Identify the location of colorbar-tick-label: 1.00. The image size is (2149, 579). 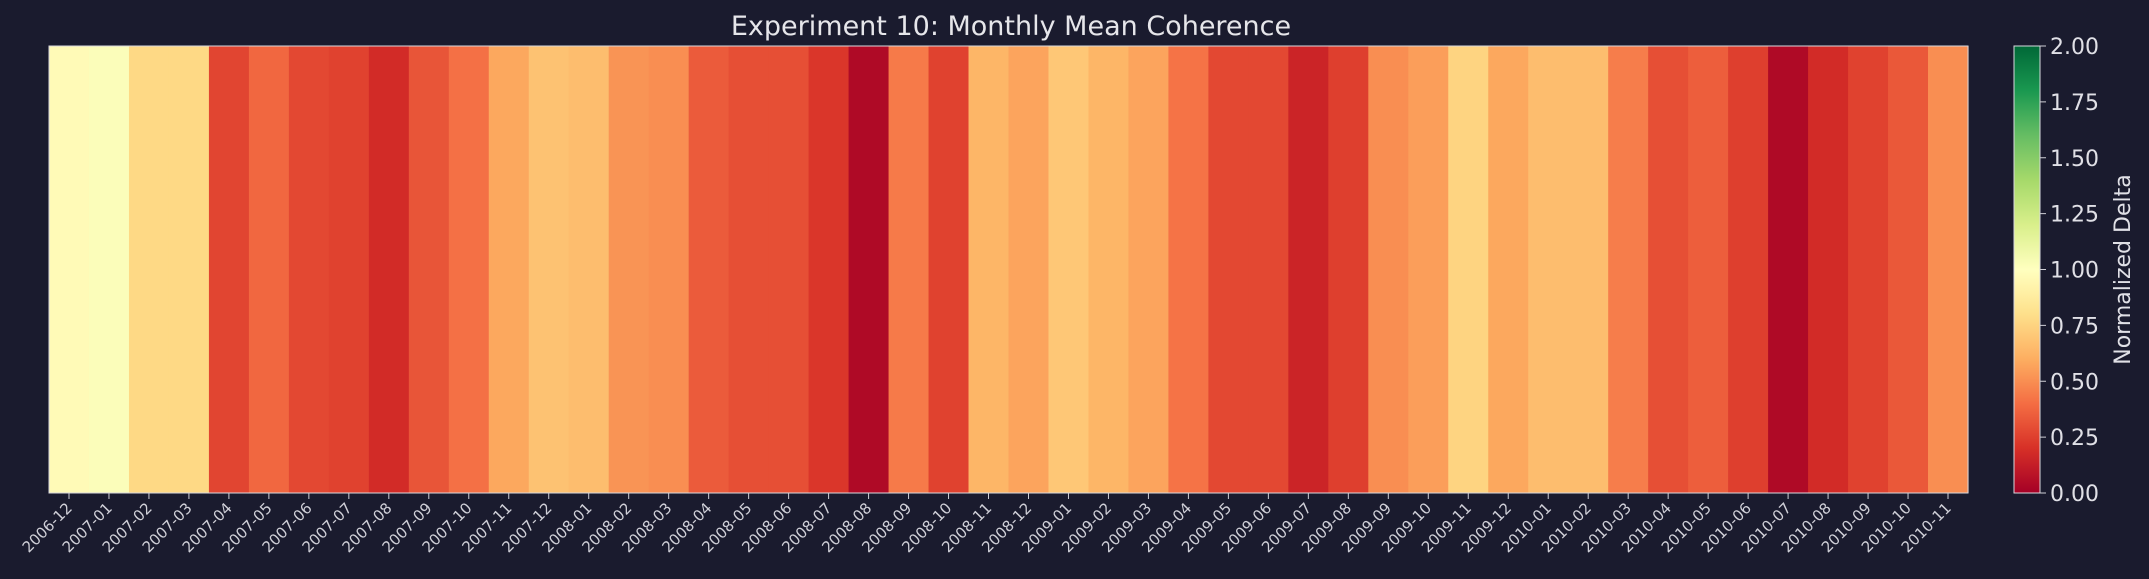
(2074, 271).